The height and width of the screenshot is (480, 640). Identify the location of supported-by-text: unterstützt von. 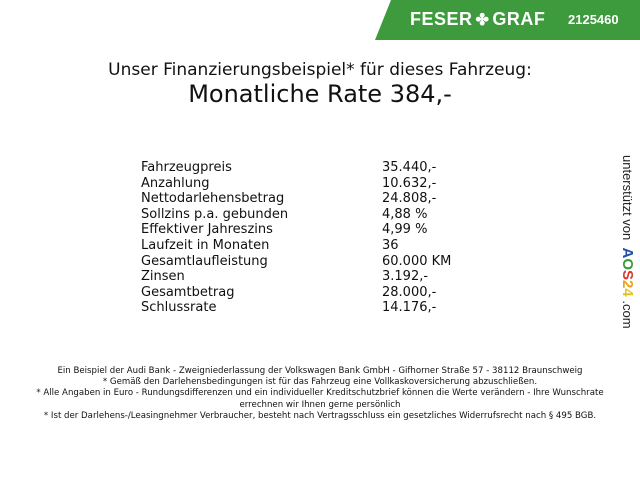
(627, 198).